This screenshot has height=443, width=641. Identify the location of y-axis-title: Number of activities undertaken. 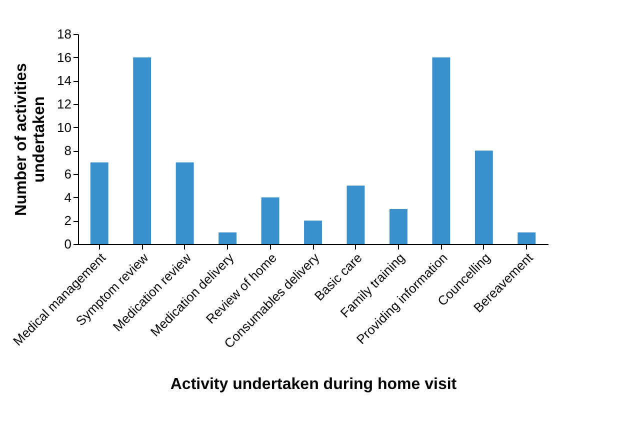
(30, 139).